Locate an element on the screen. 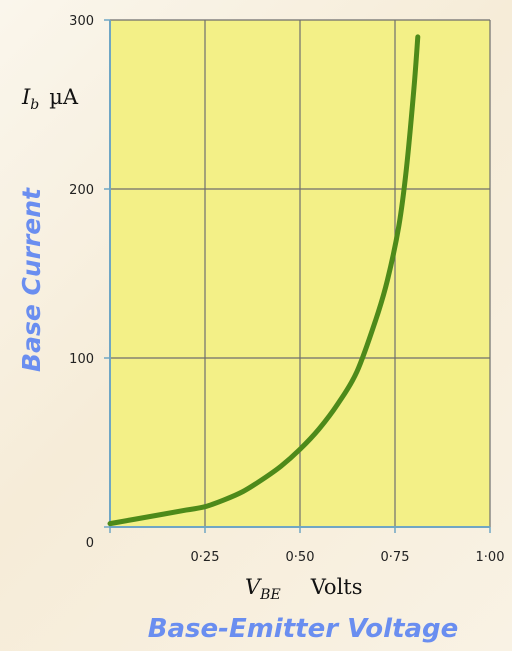 Image resolution: width=512 pixels, height=651 pixels. x-tick-label: 0·25 is located at coordinates (205, 557).